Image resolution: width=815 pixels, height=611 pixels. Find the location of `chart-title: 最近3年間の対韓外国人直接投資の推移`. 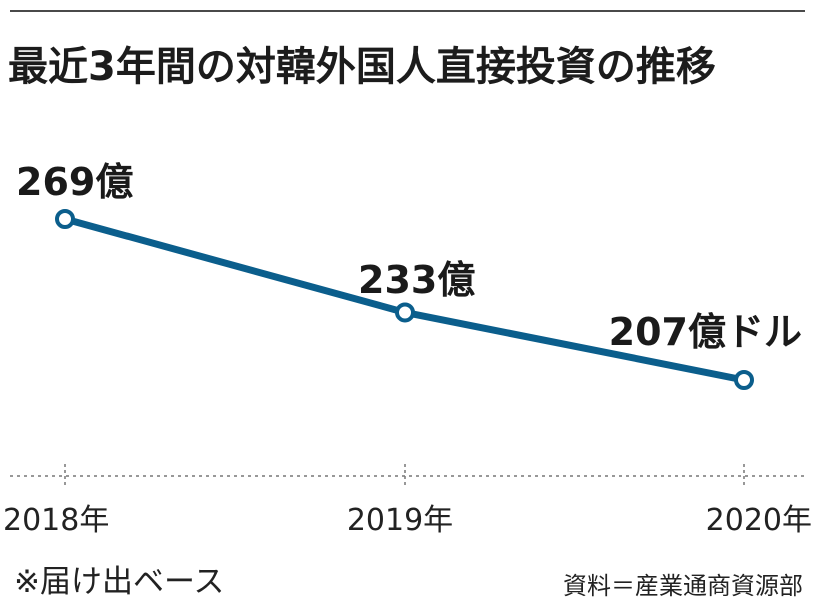

chart-title: 最近3年間の対韓外国人直接投資の推移 is located at coordinates (362, 67).